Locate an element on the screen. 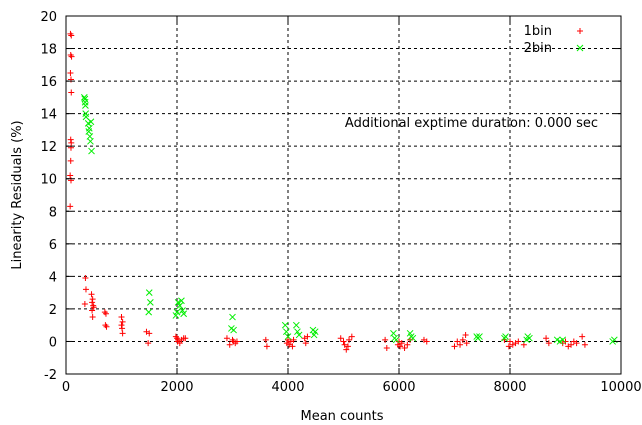 The image size is (642, 425). y-tick-label: -2 is located at coordinates (50, 375).